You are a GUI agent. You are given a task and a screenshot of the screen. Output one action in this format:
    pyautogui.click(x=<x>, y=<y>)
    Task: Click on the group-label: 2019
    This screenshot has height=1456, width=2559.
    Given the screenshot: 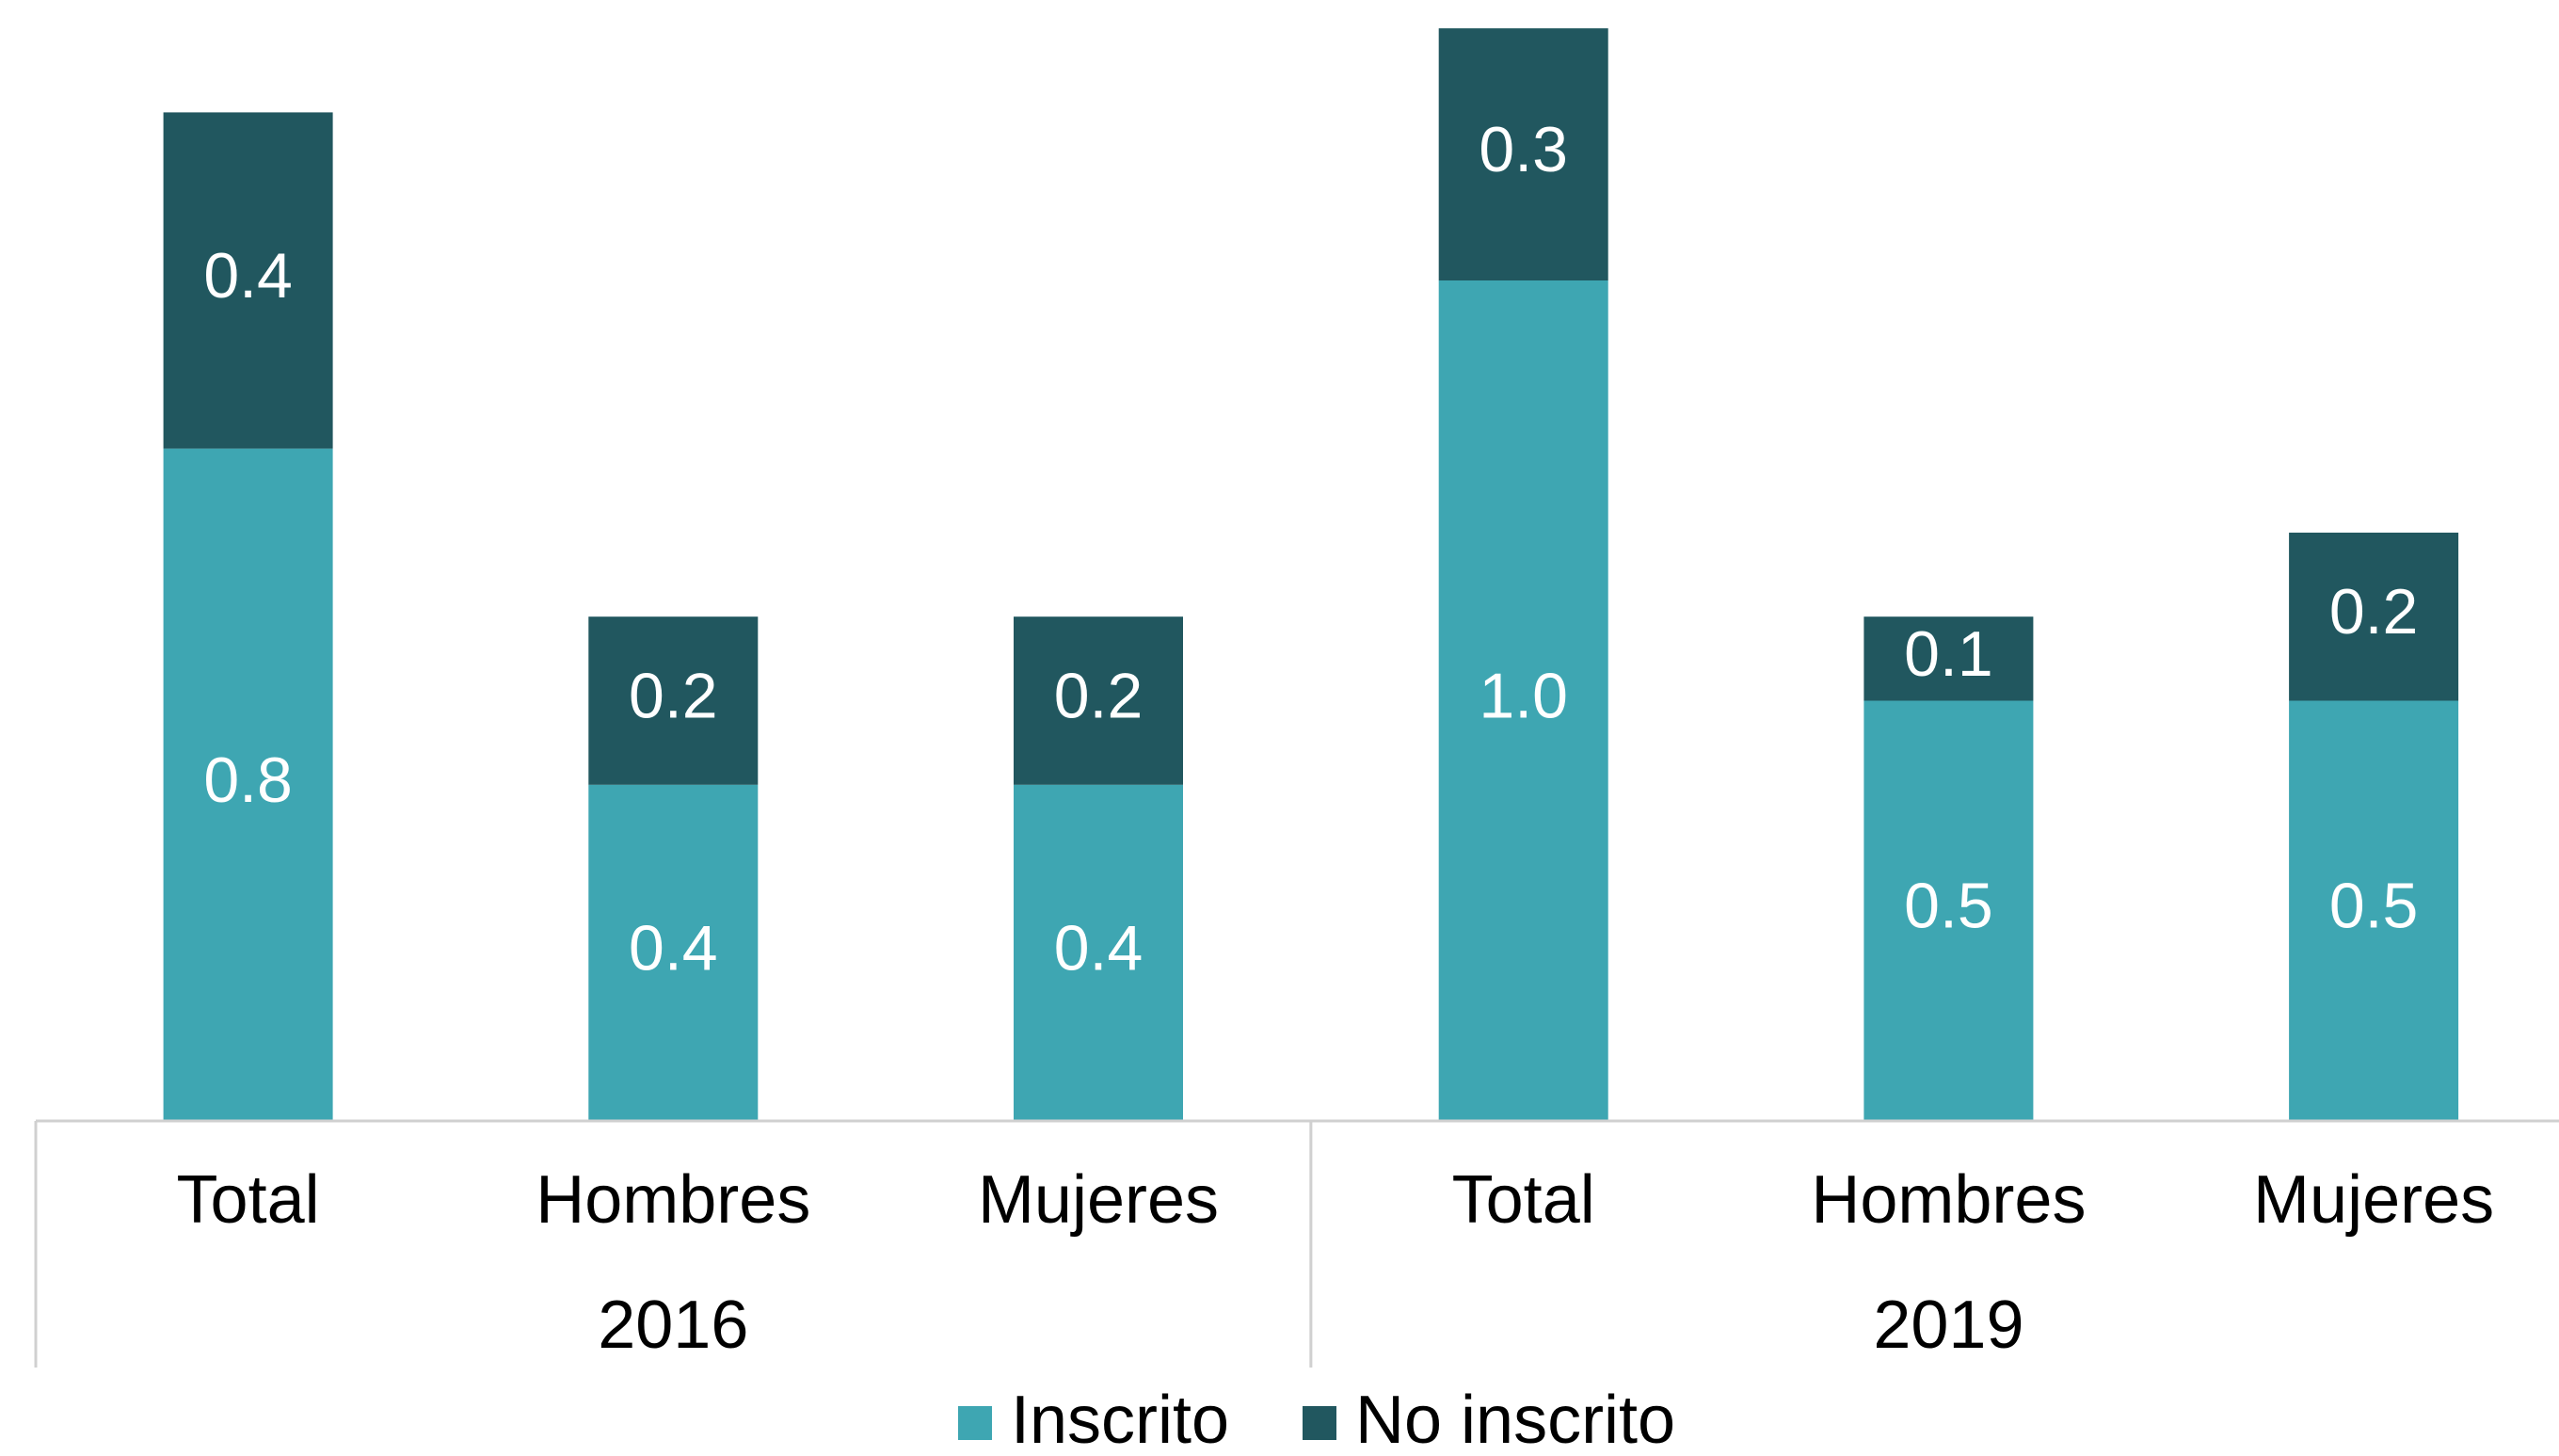 What is the action you would take?
    pyautogui.click(x=1948, y=1325)
    